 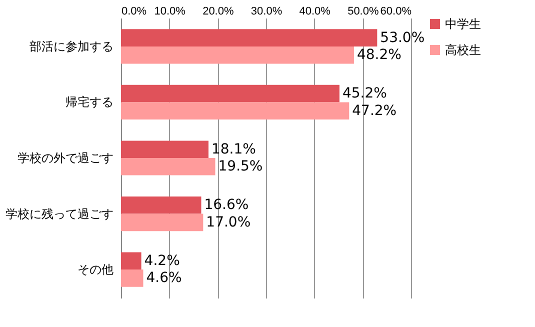 I want to click on data-label: 18.1%, so click(x=233, y=149).